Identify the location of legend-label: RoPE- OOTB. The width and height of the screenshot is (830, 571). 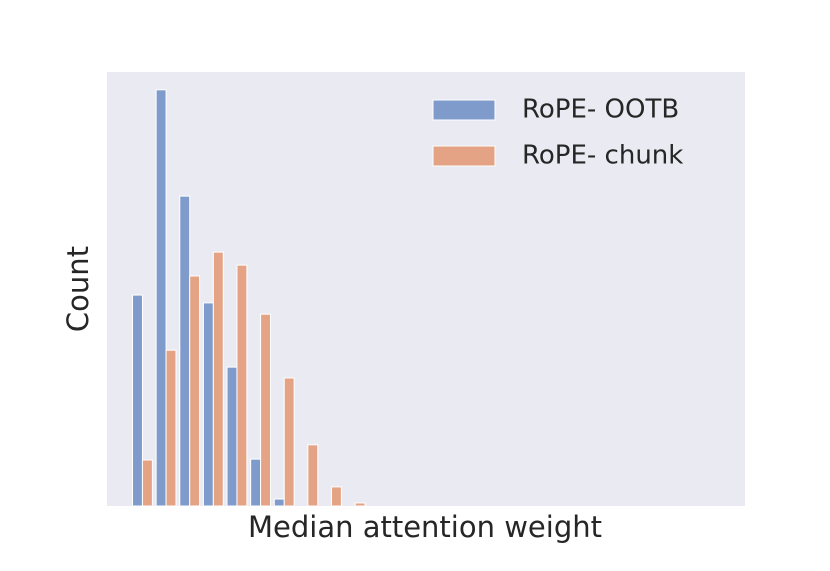
(600, 110).